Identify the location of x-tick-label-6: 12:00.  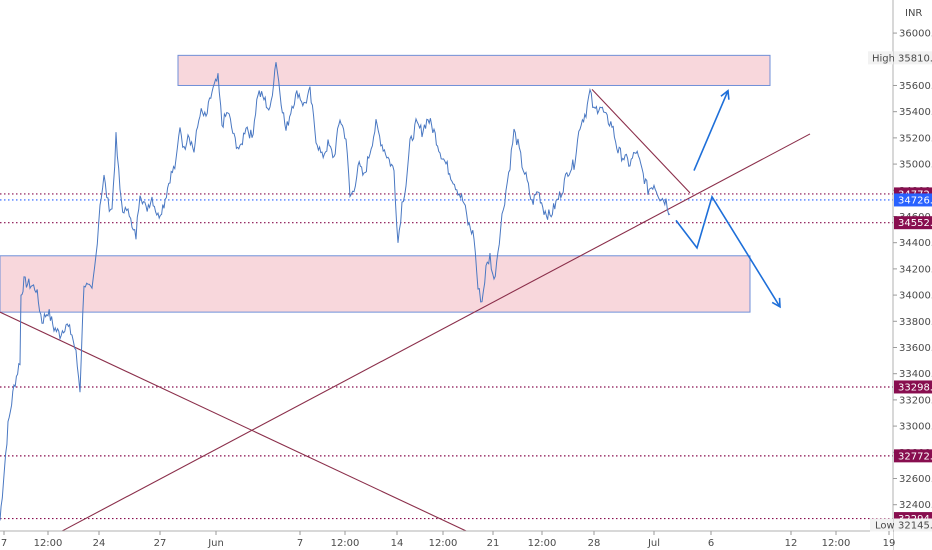
(345, 543).